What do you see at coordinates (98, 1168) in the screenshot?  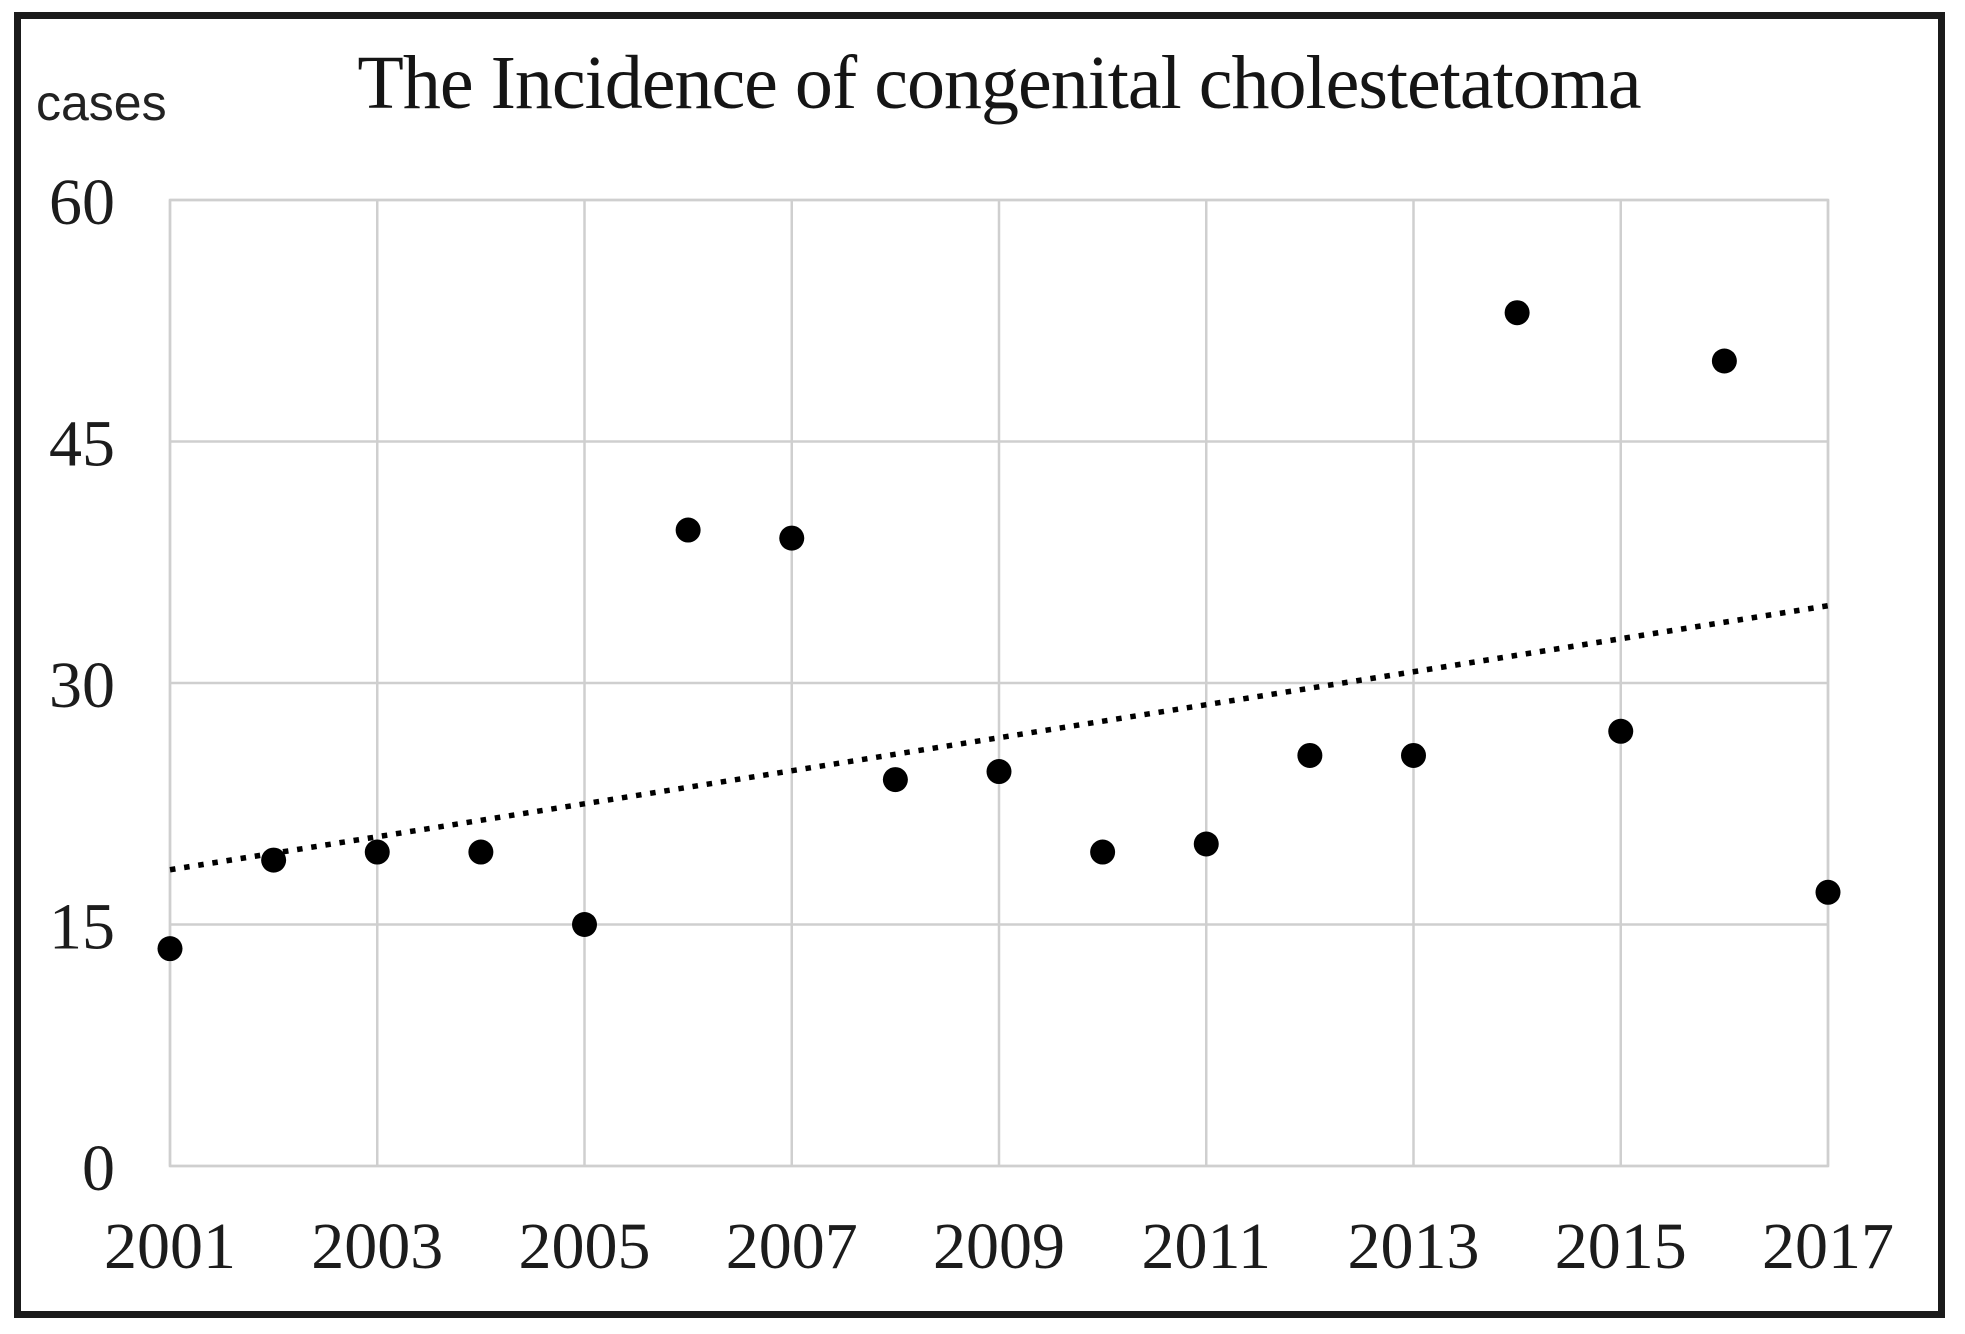 I see `y-tick-label: 0` at bounding box center [98, 1168].